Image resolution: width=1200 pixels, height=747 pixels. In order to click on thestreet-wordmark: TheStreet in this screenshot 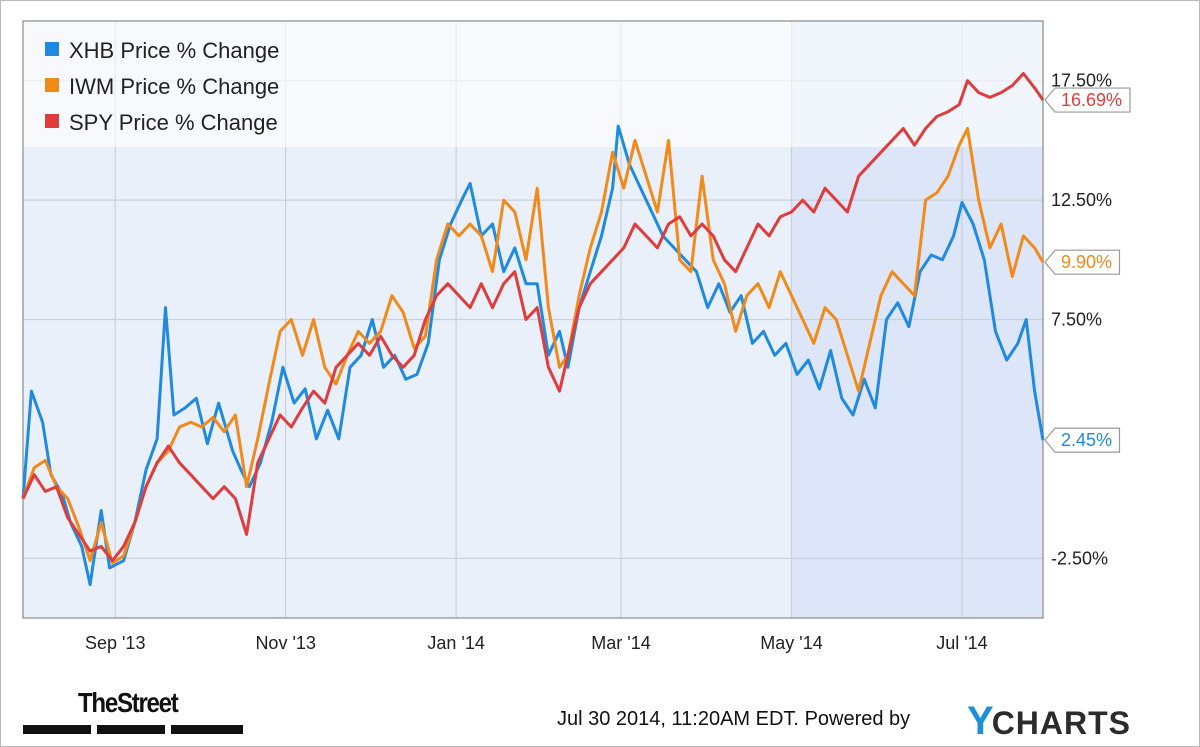, I will do `click(128, 702)`.